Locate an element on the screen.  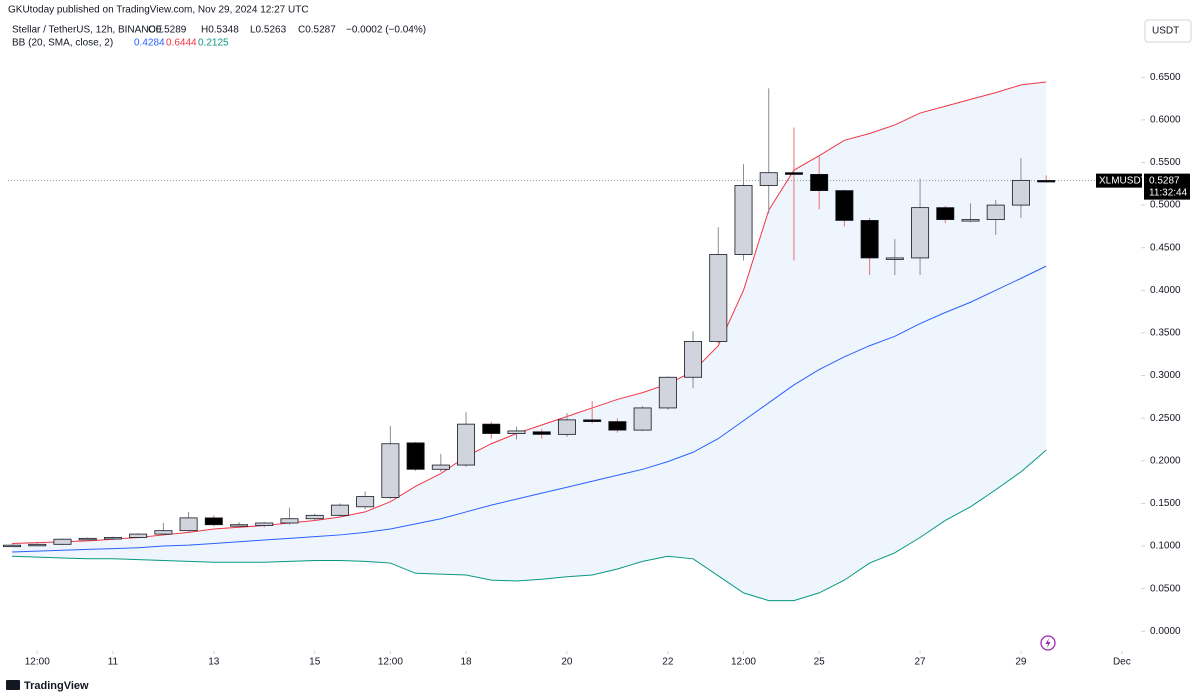
x-tick-label: 25 is located at coordinates (820, 662).